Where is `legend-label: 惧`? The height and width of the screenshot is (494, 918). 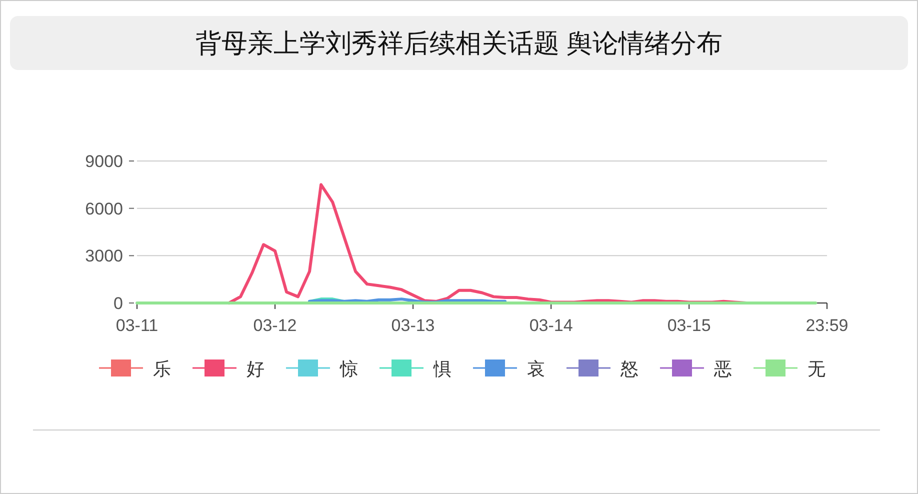
legend-label: 惧 is located at coordinates (443, 369).